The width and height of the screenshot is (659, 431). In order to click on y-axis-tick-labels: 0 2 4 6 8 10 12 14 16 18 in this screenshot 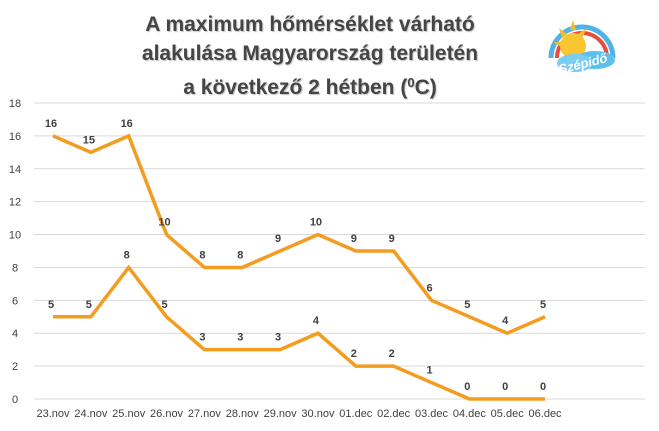, I will do `click(15, 252)`.